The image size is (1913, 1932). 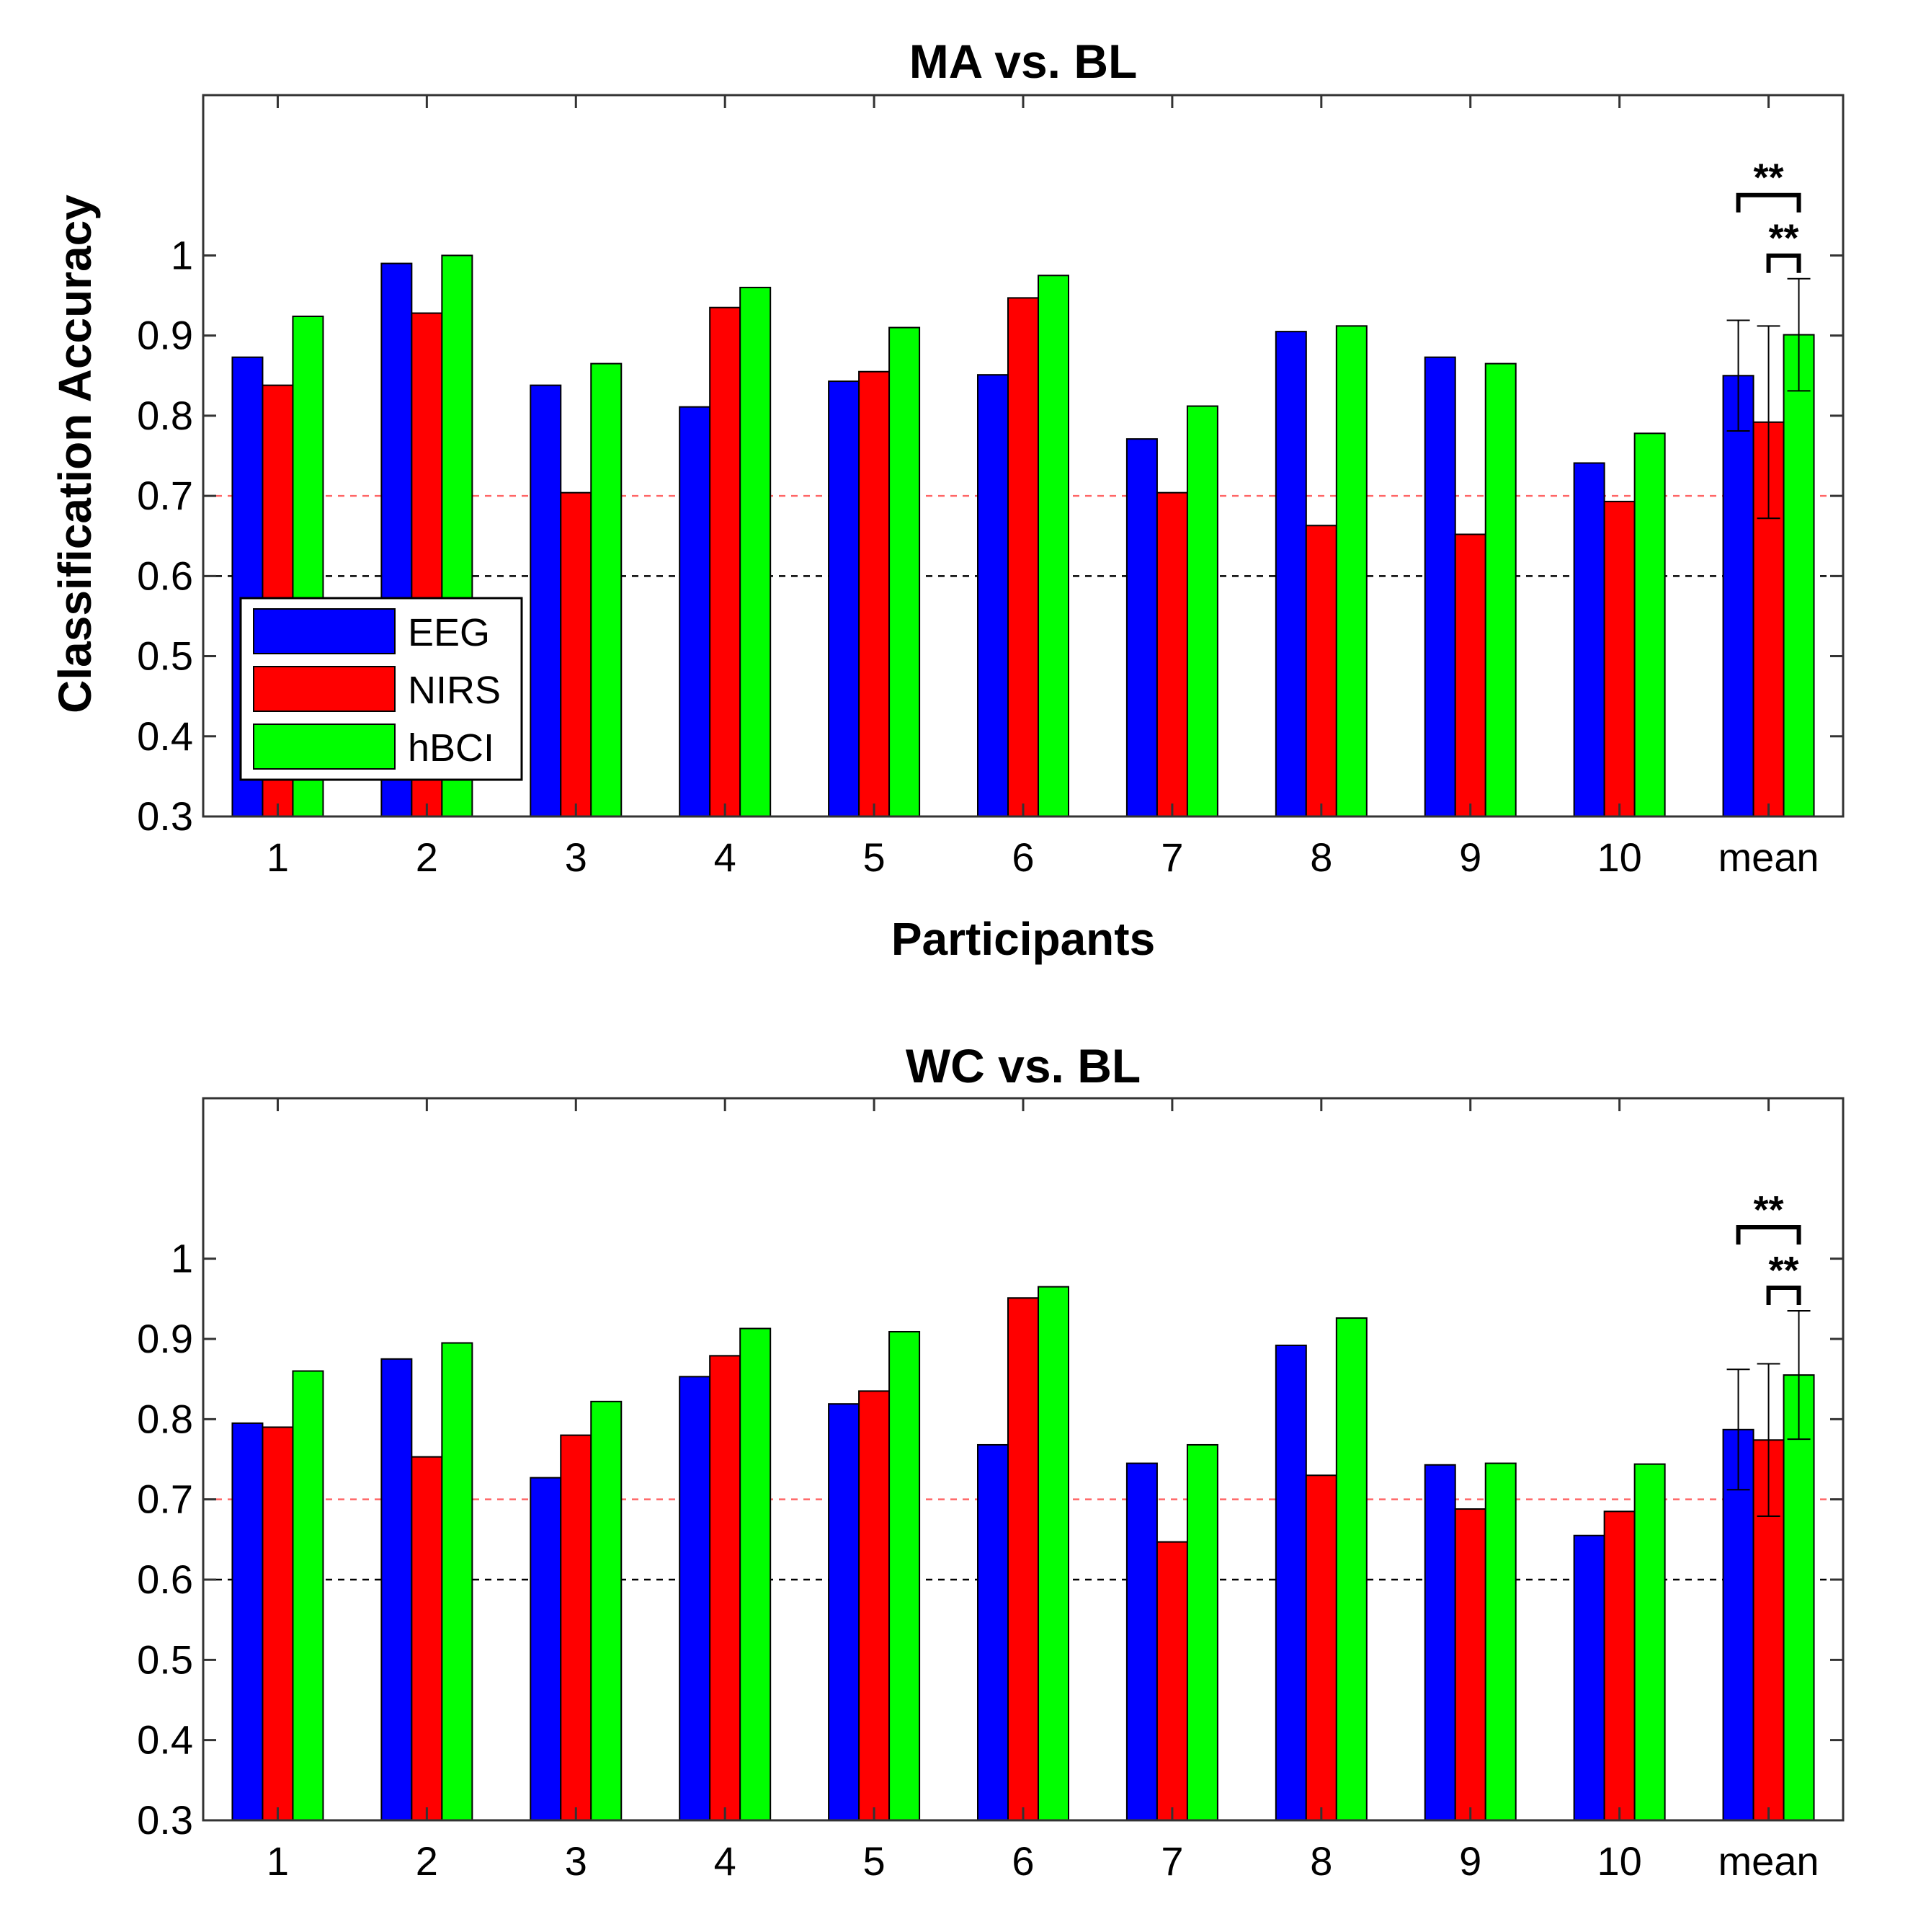 What do you see at coordinates (324, 631) in the screenshot?
I see `legend-swatch-eeg` at bounding box center [324, 631].